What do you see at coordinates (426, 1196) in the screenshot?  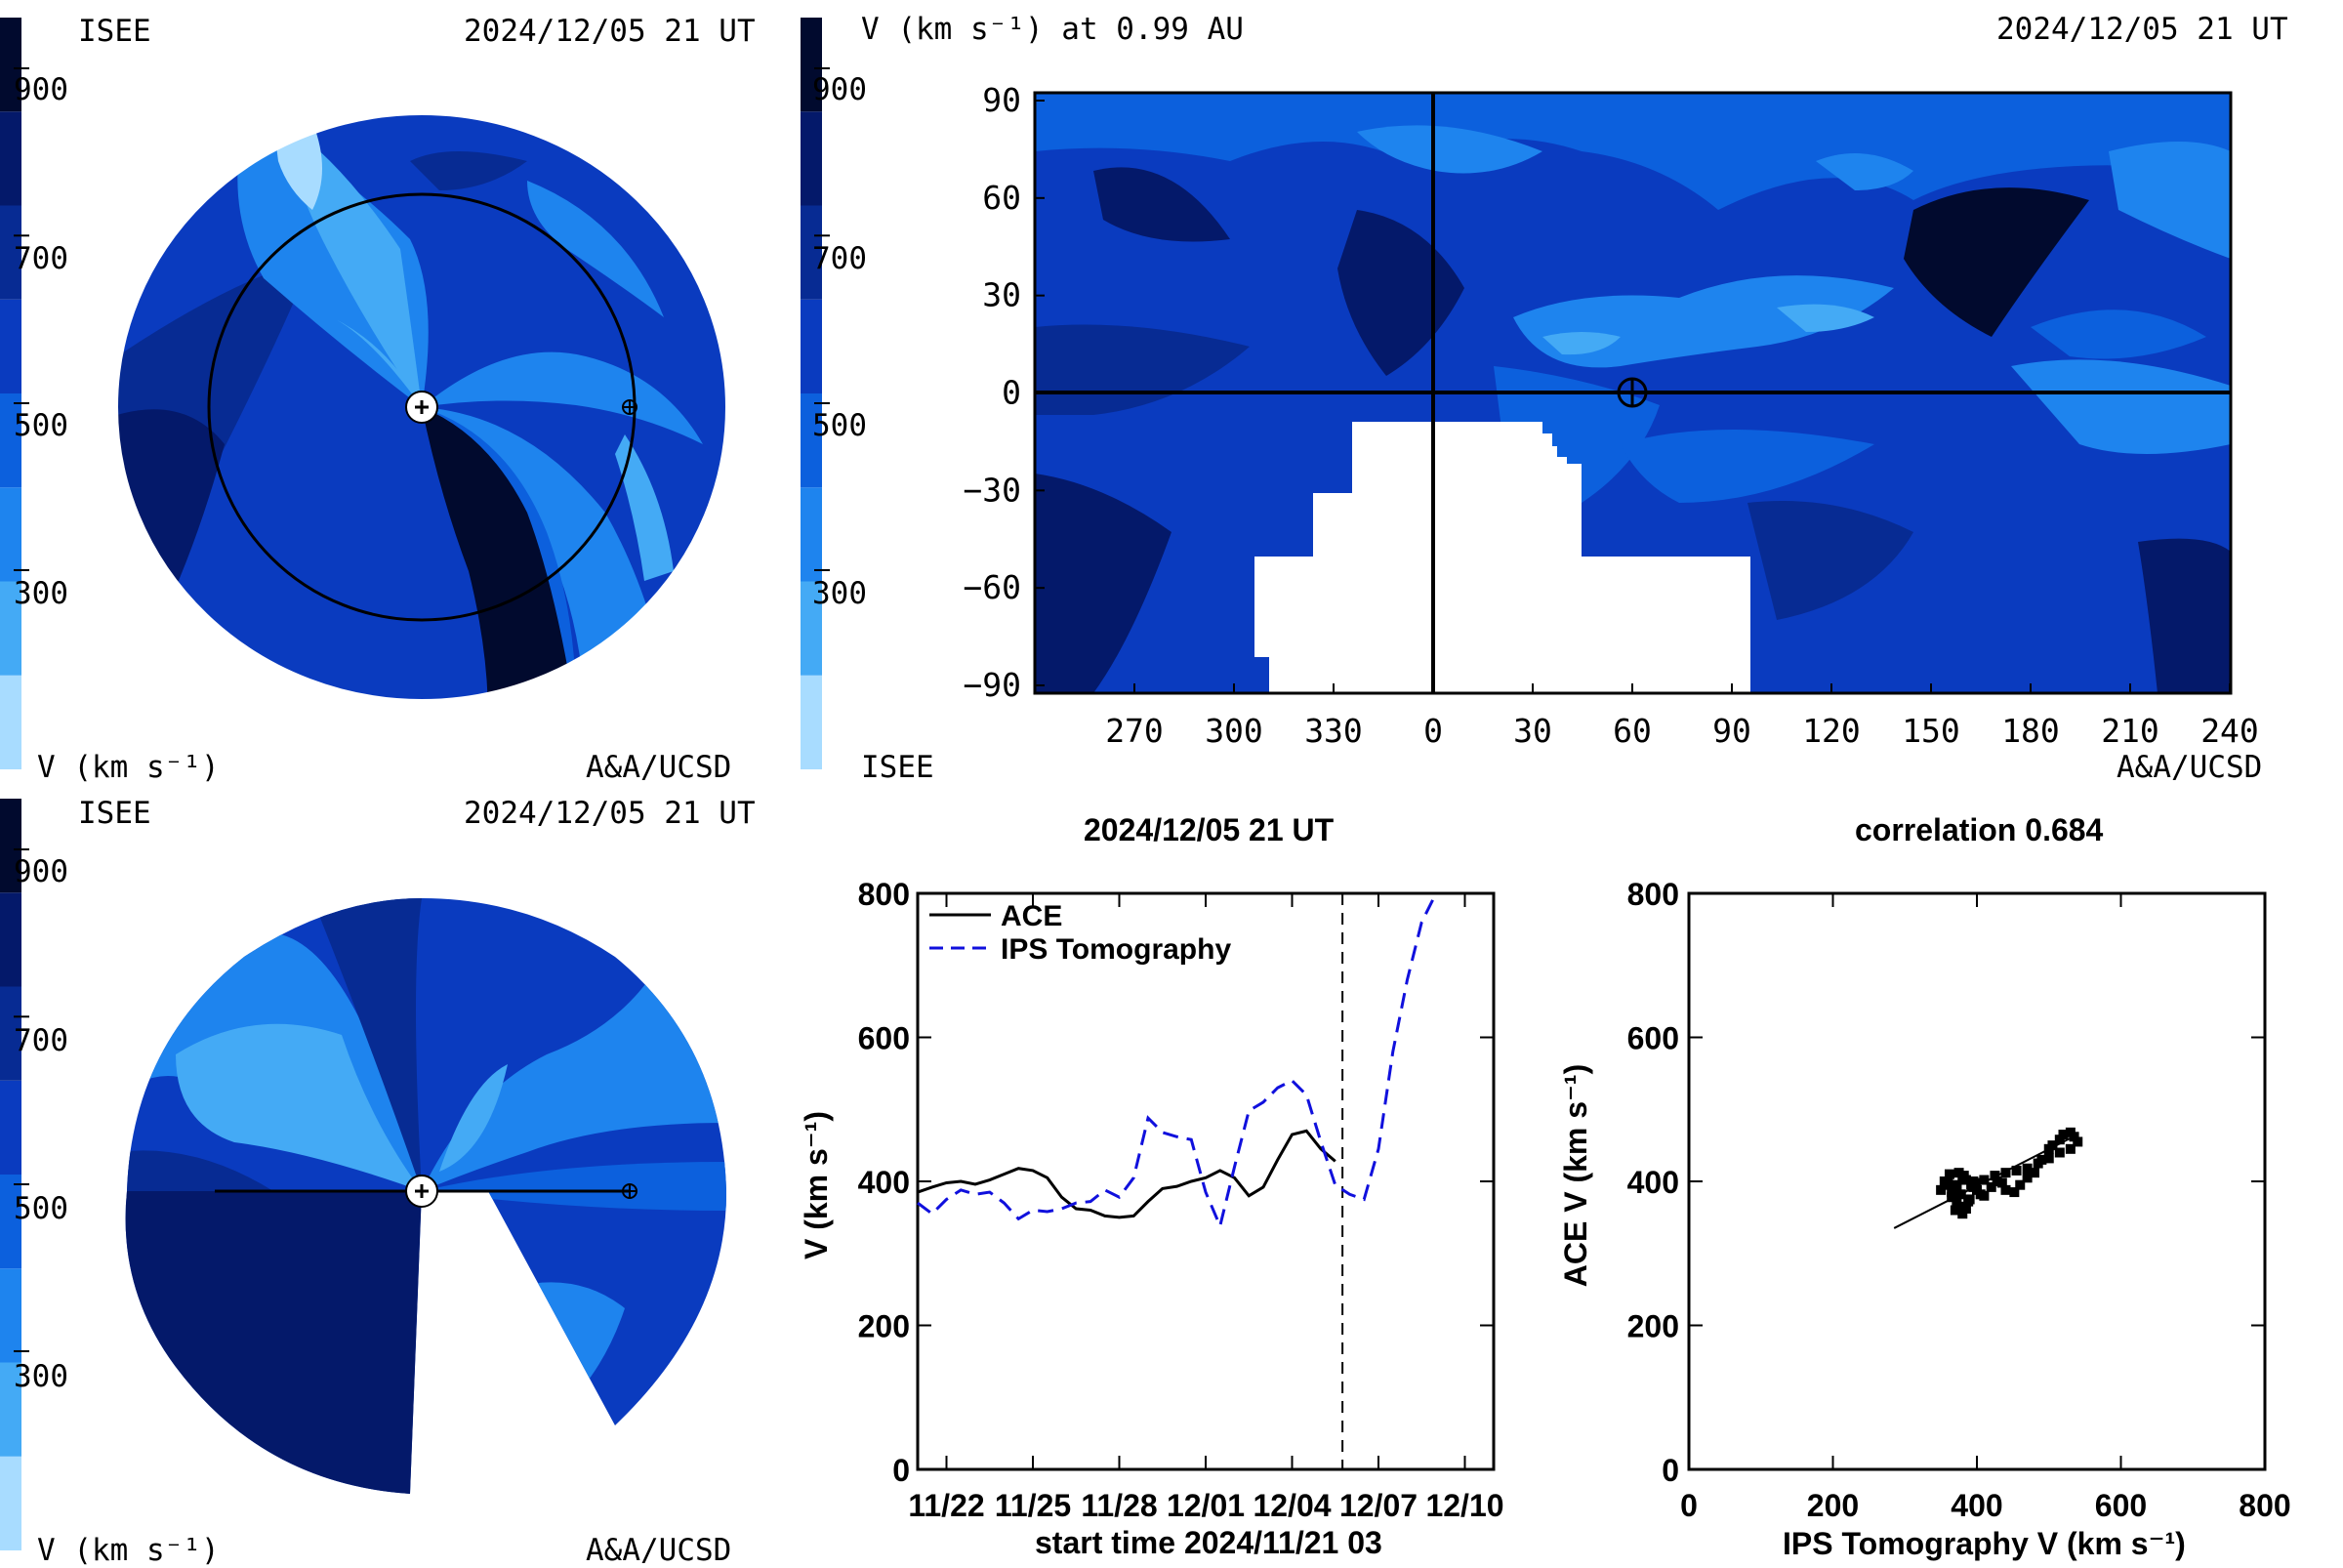 I see `meridional-velocity-disk` at bounding box center [426, 1196].